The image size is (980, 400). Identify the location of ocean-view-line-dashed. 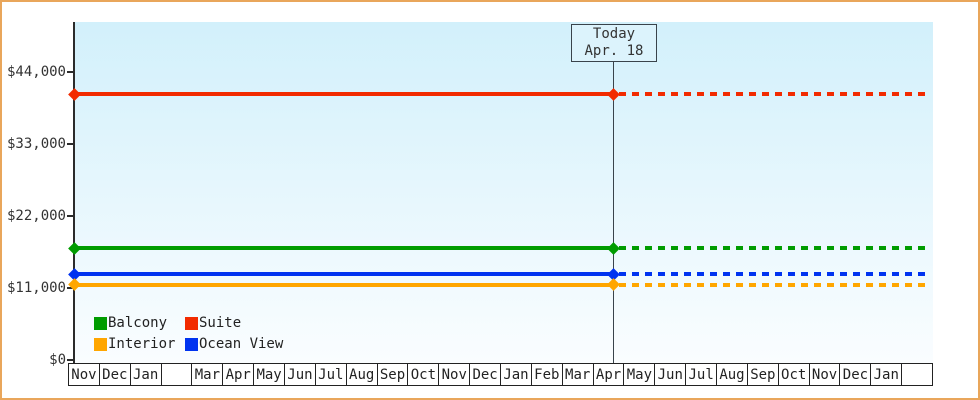
(775, 274).